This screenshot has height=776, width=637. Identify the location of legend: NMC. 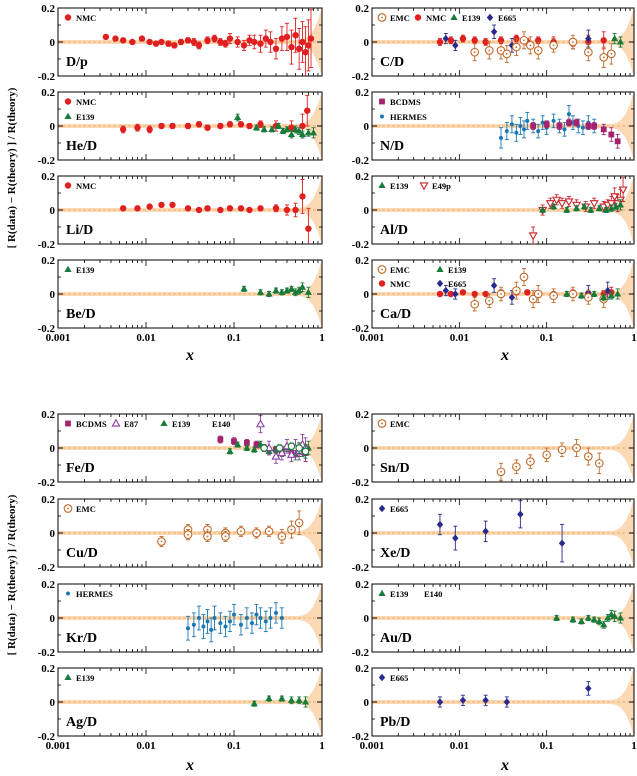
(80, 18).